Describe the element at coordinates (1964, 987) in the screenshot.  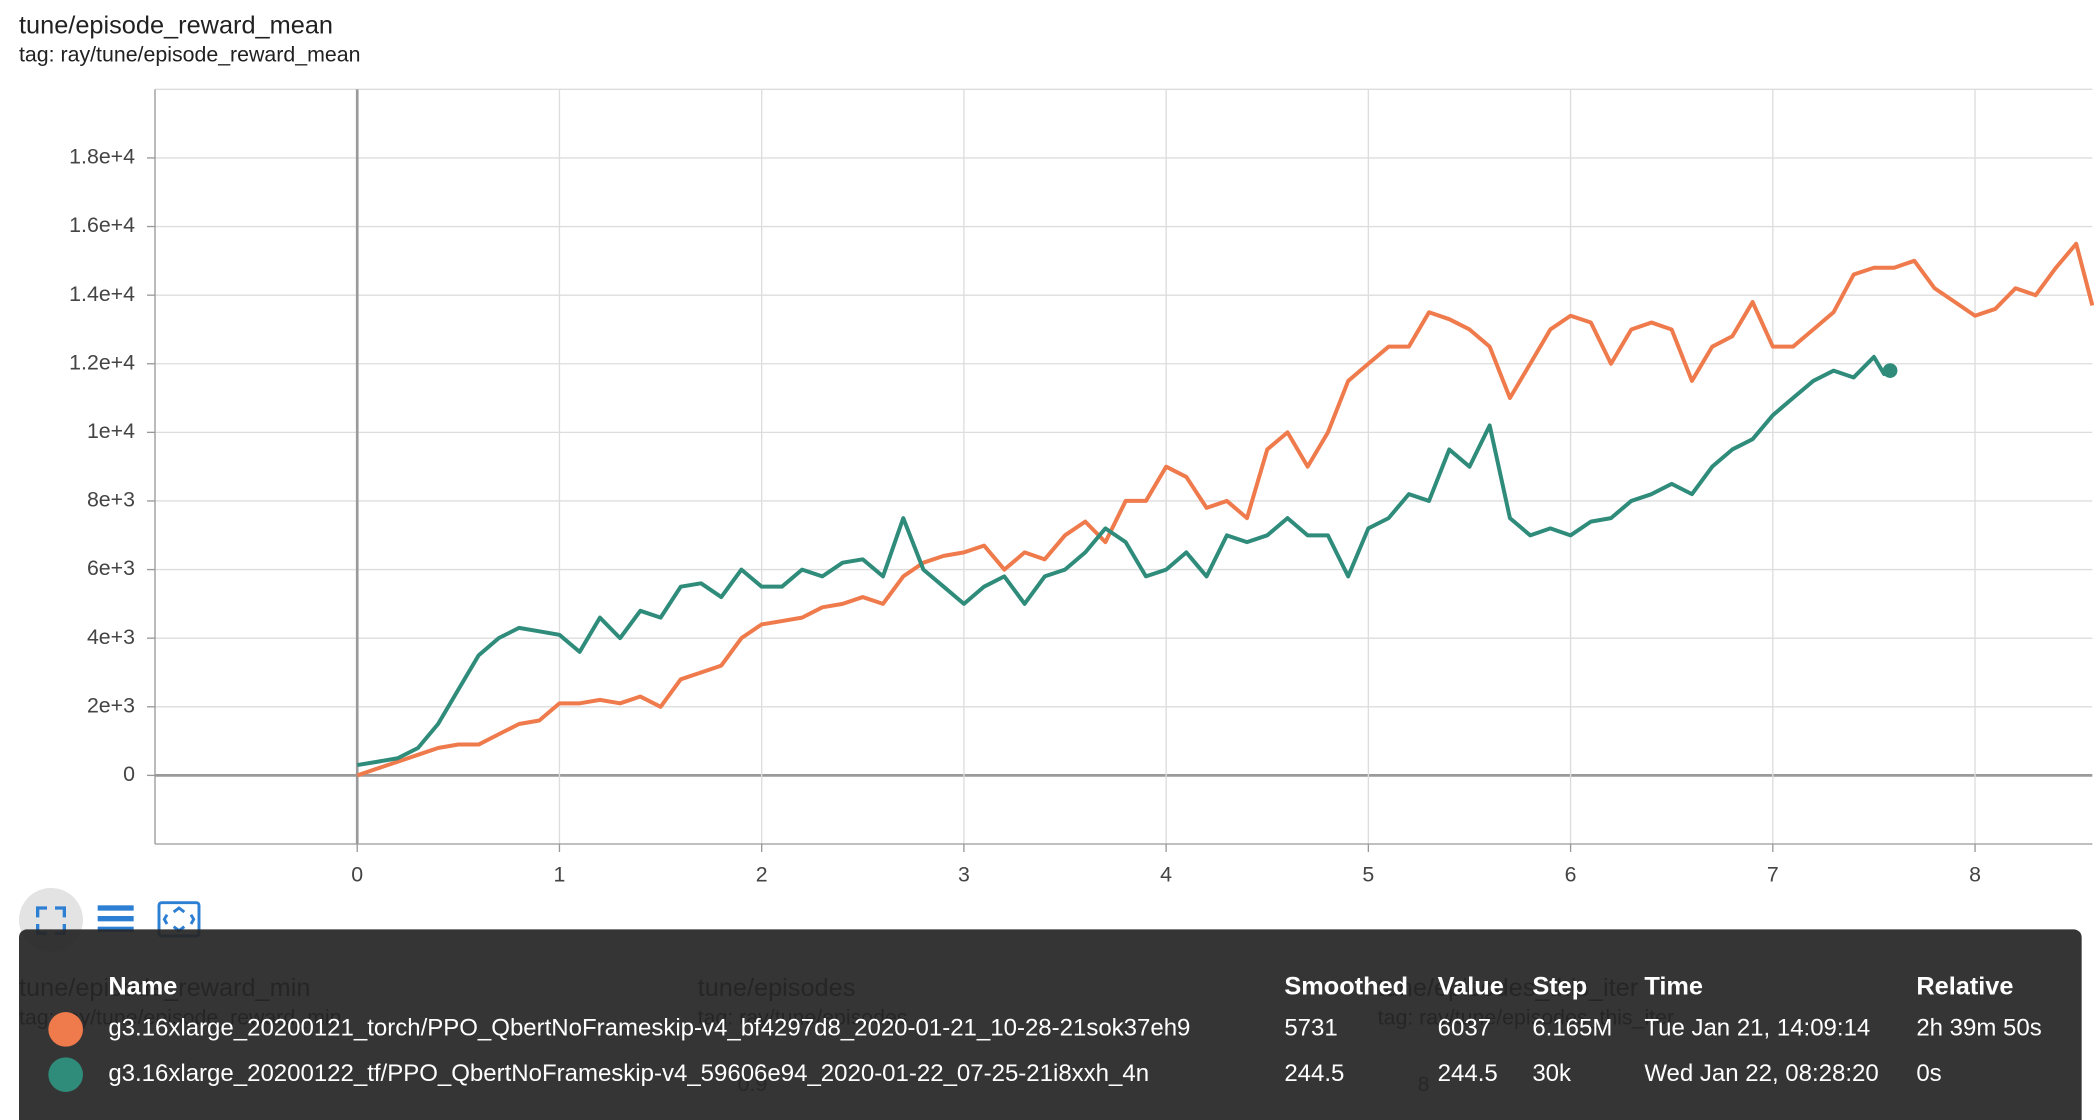
I see `column-header: Relative` at that location.